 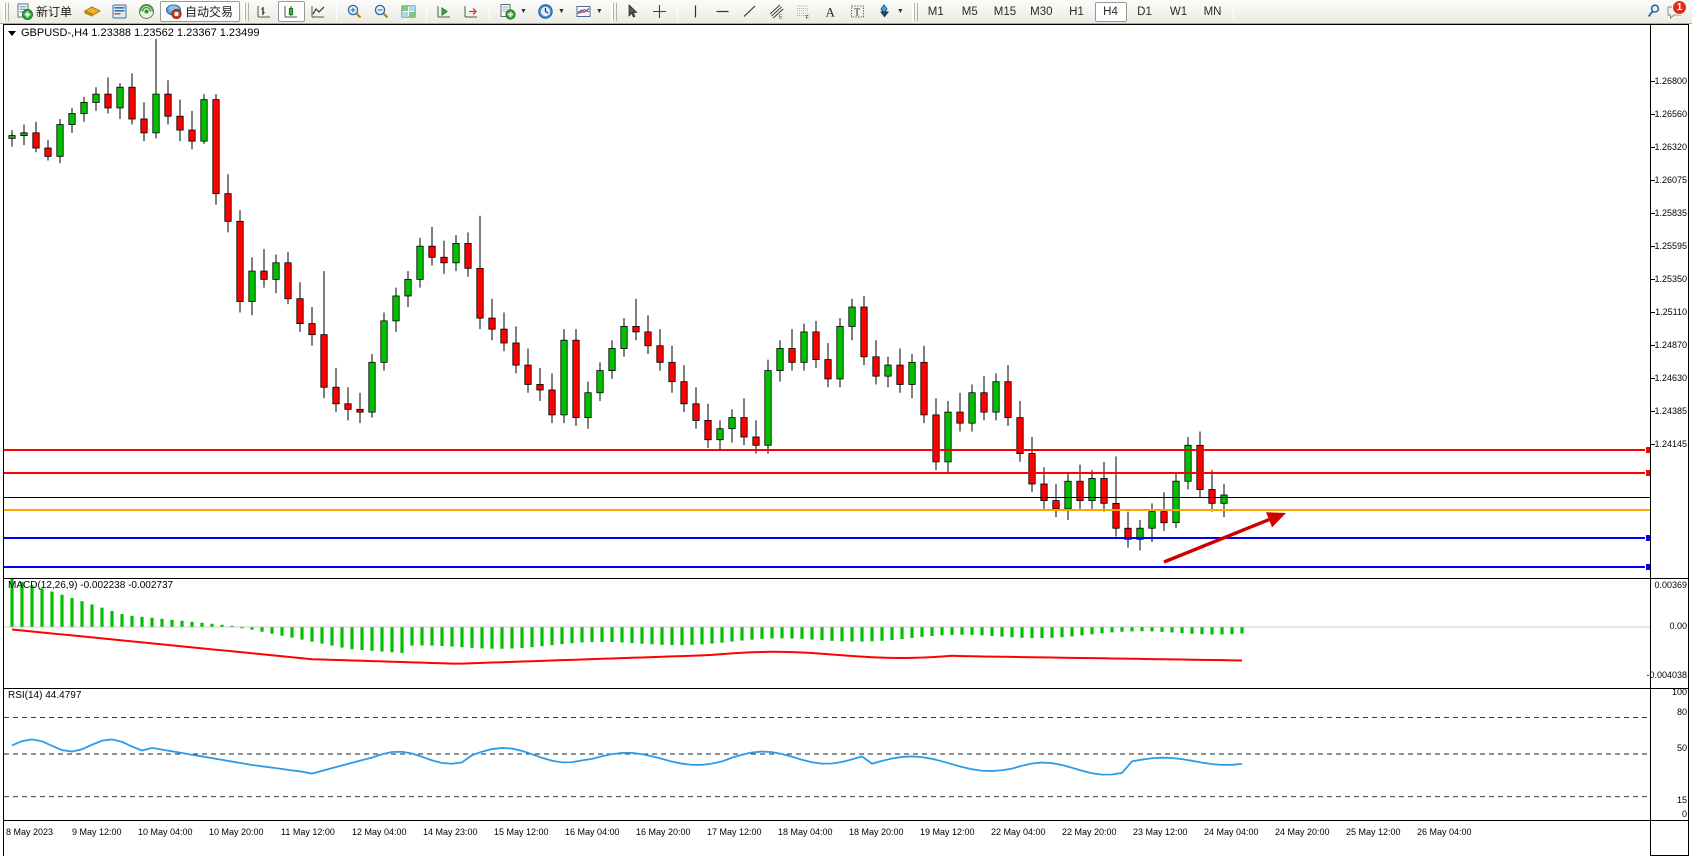 I want to click on period-chevron-down-icon: ▼, so click(x=561, y=11).